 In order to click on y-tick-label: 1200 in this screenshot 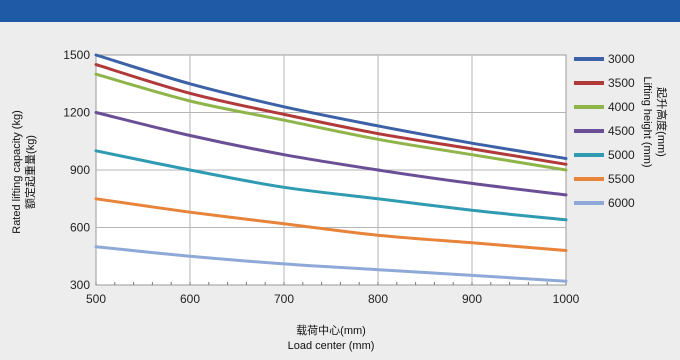, I will do `click(76, 113)`.